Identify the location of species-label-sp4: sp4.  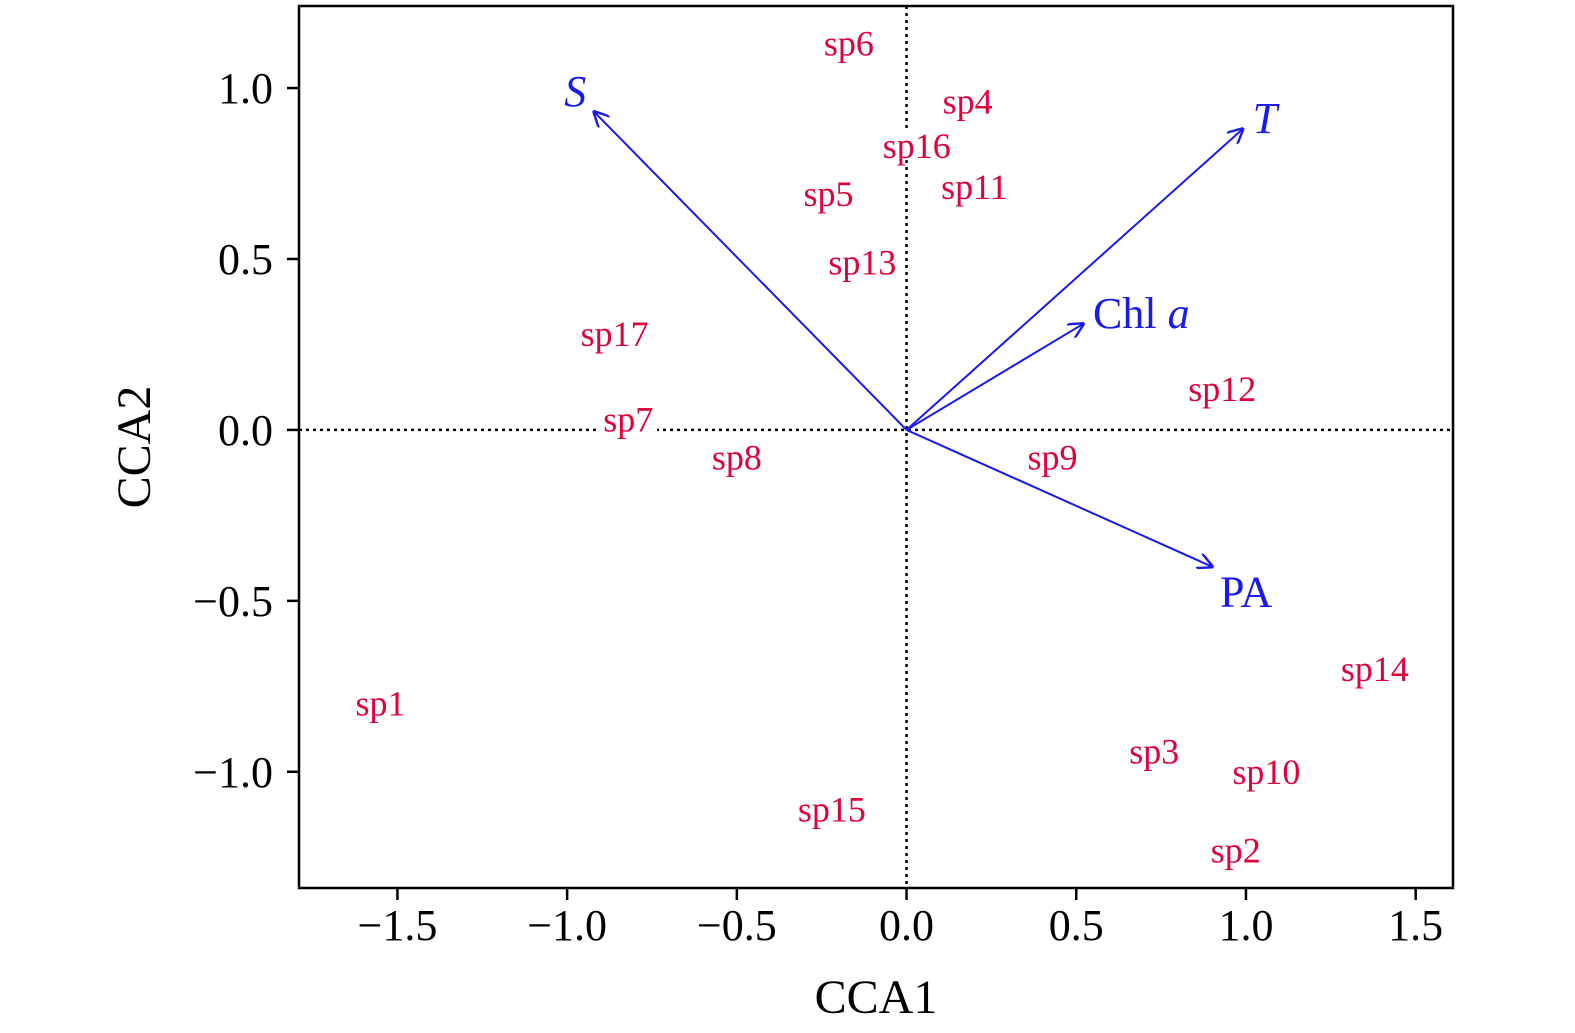
(968, 102).